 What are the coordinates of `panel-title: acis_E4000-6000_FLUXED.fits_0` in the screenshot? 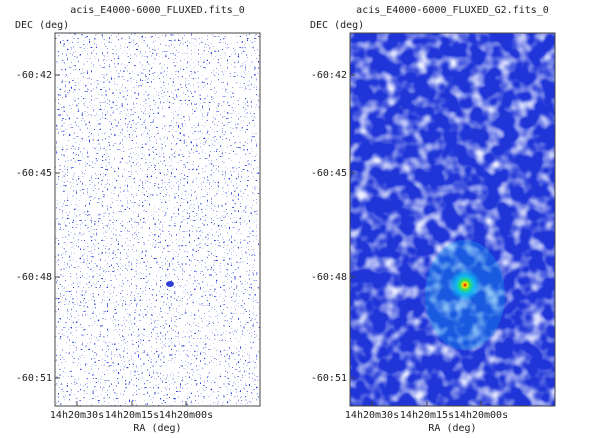 It's located at (157, 10).